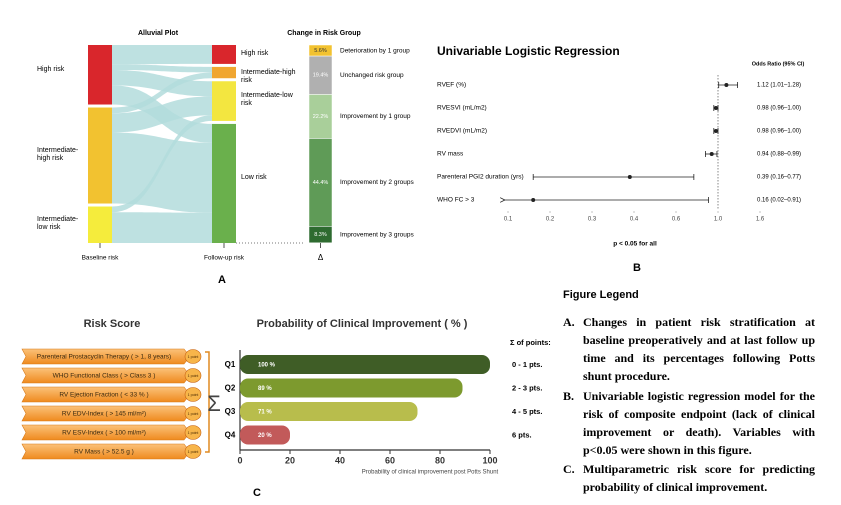 This screenshot has width=841, height=505. Describe the element at coordinates (265, 389) in the screenshot. I see `bar-label: 89 %` at that location.